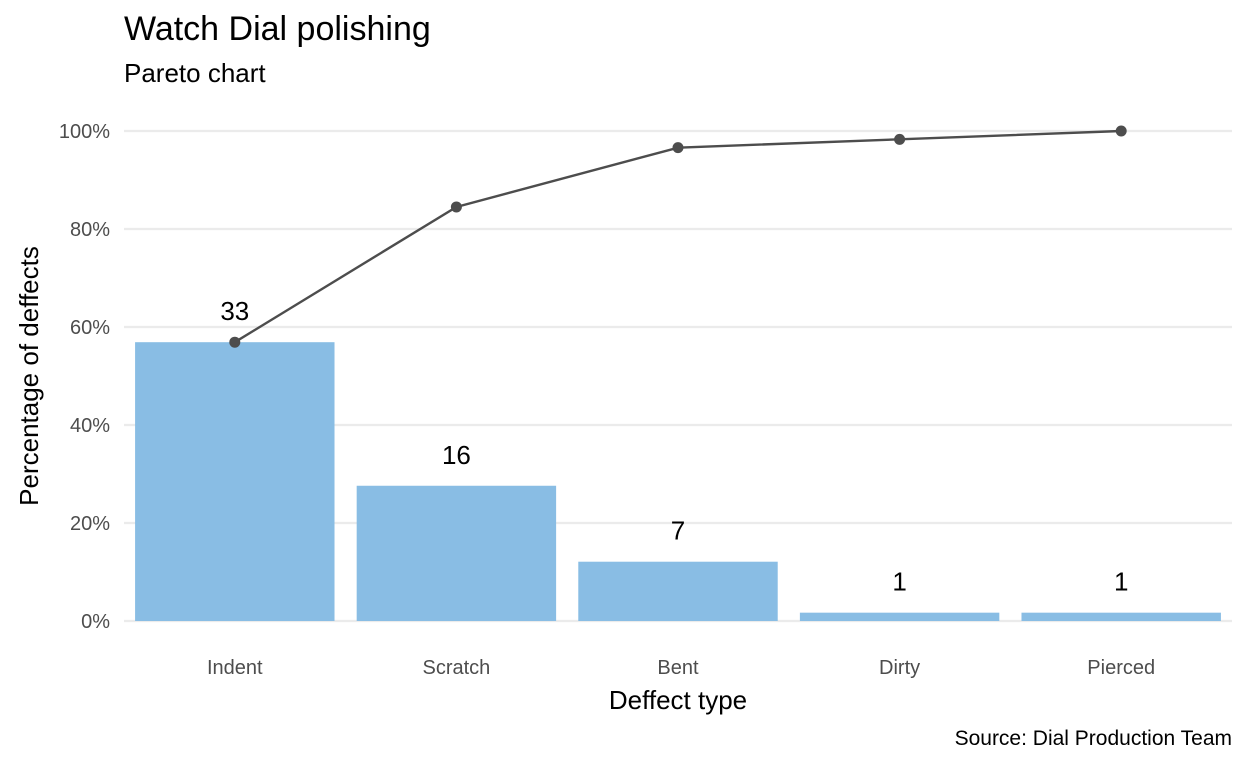 This screenshot has height=768, width=1248. What do you see at coordinates (678, 668) in the screenshot?
I see `x-tick-label: Bent` at bounding box center [678, 668].